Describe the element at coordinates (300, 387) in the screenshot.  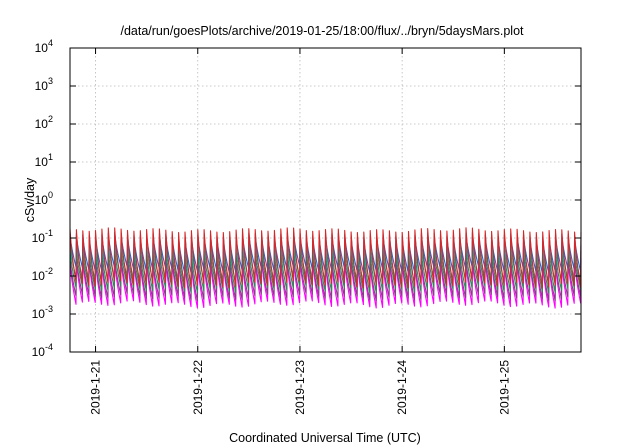
I see `x-tick-label: 2019-1-23` at that location.